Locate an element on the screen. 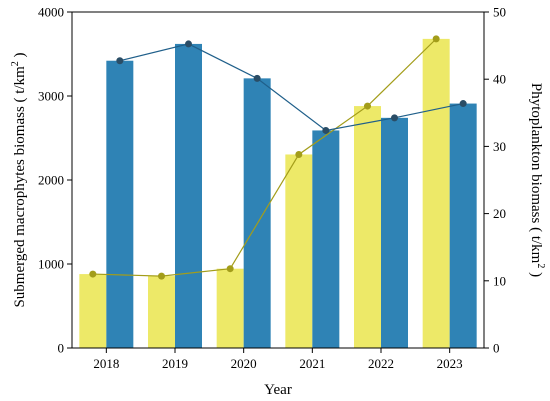  right-tick-label: 30 is located at coordinates (499, 146).